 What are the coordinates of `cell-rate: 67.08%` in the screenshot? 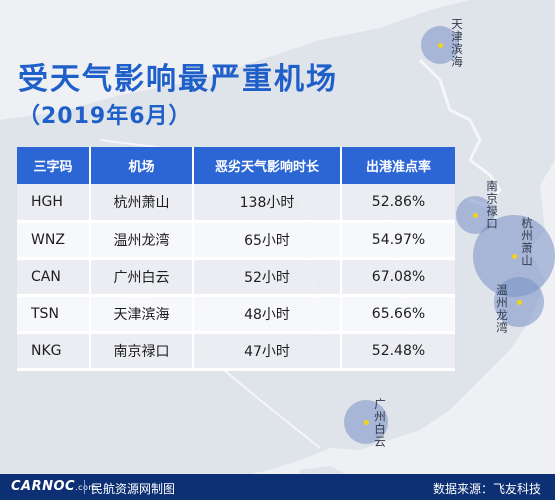 It's located at (397, 277).